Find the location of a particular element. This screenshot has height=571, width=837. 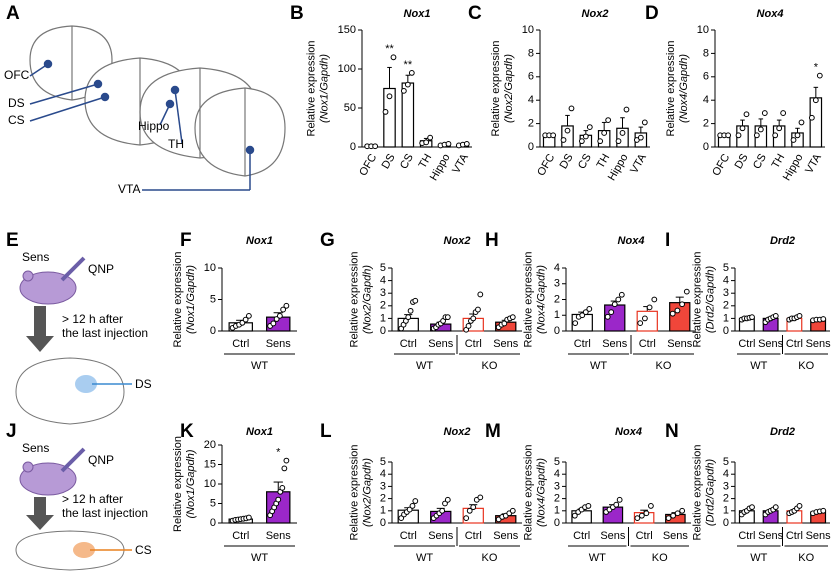

region is located at coordinates (86, 384).